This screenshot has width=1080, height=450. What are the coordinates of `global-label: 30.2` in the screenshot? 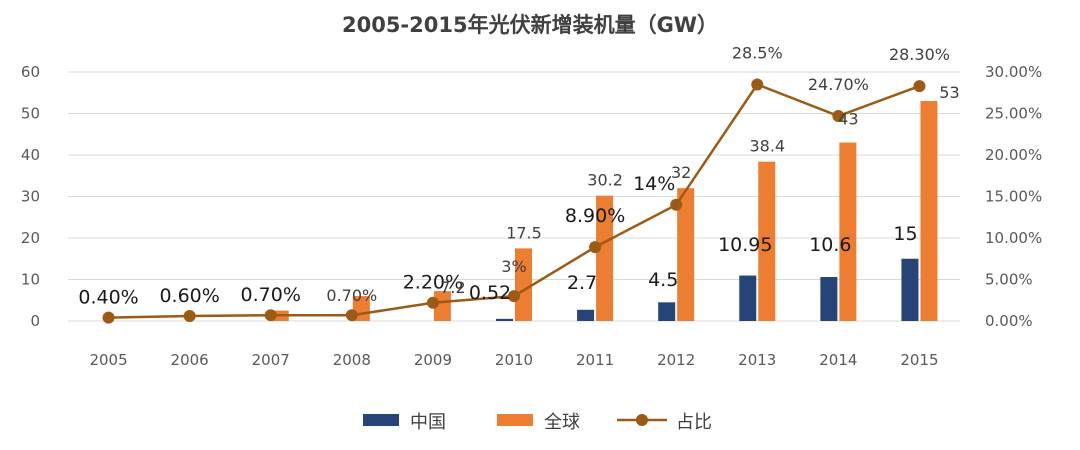 It's located at (605, 180).